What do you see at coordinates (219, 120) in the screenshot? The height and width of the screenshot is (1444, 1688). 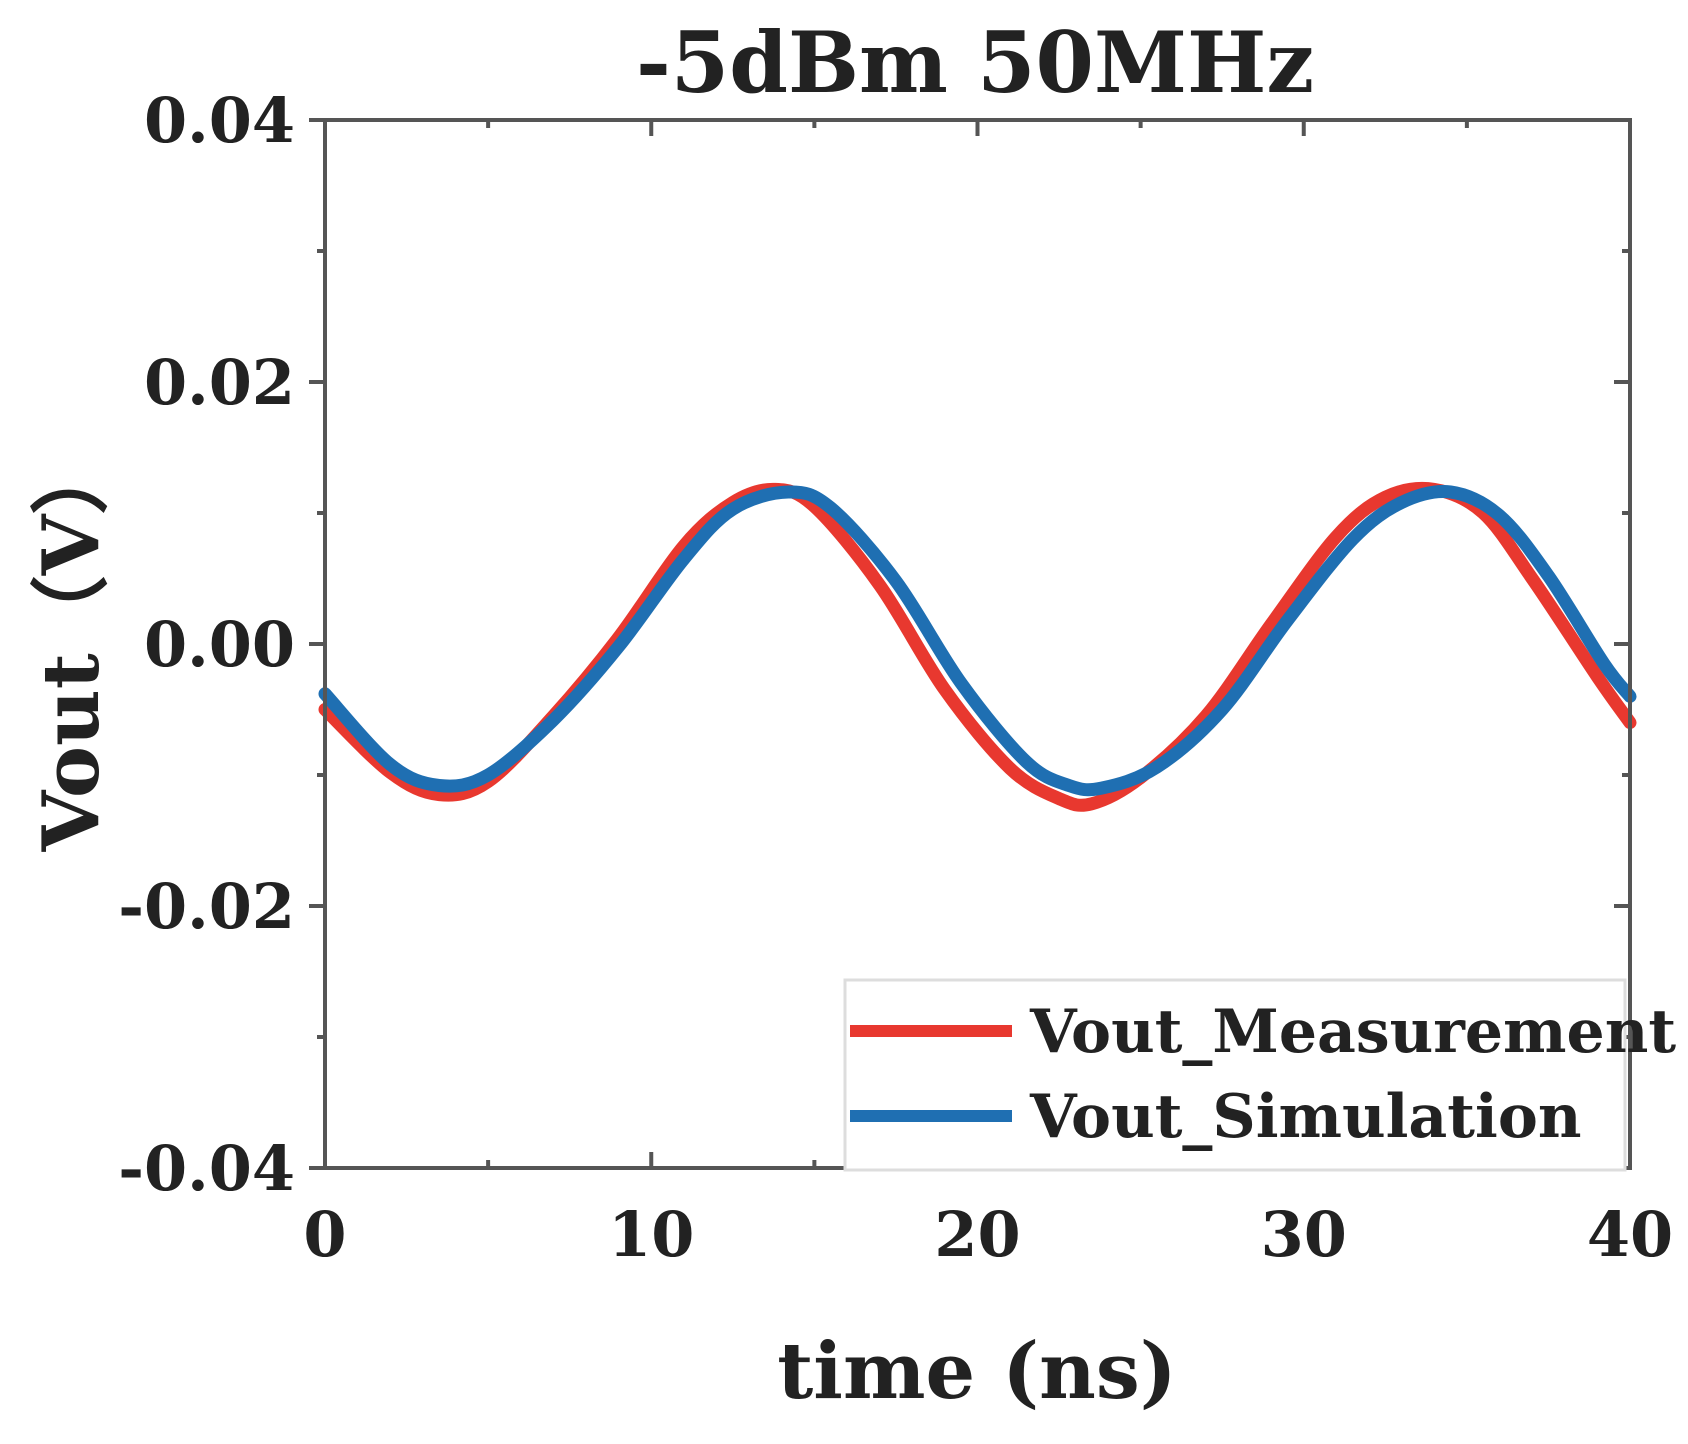 I see `y-tick-label: 0.04` at bounding box center [219, 120].